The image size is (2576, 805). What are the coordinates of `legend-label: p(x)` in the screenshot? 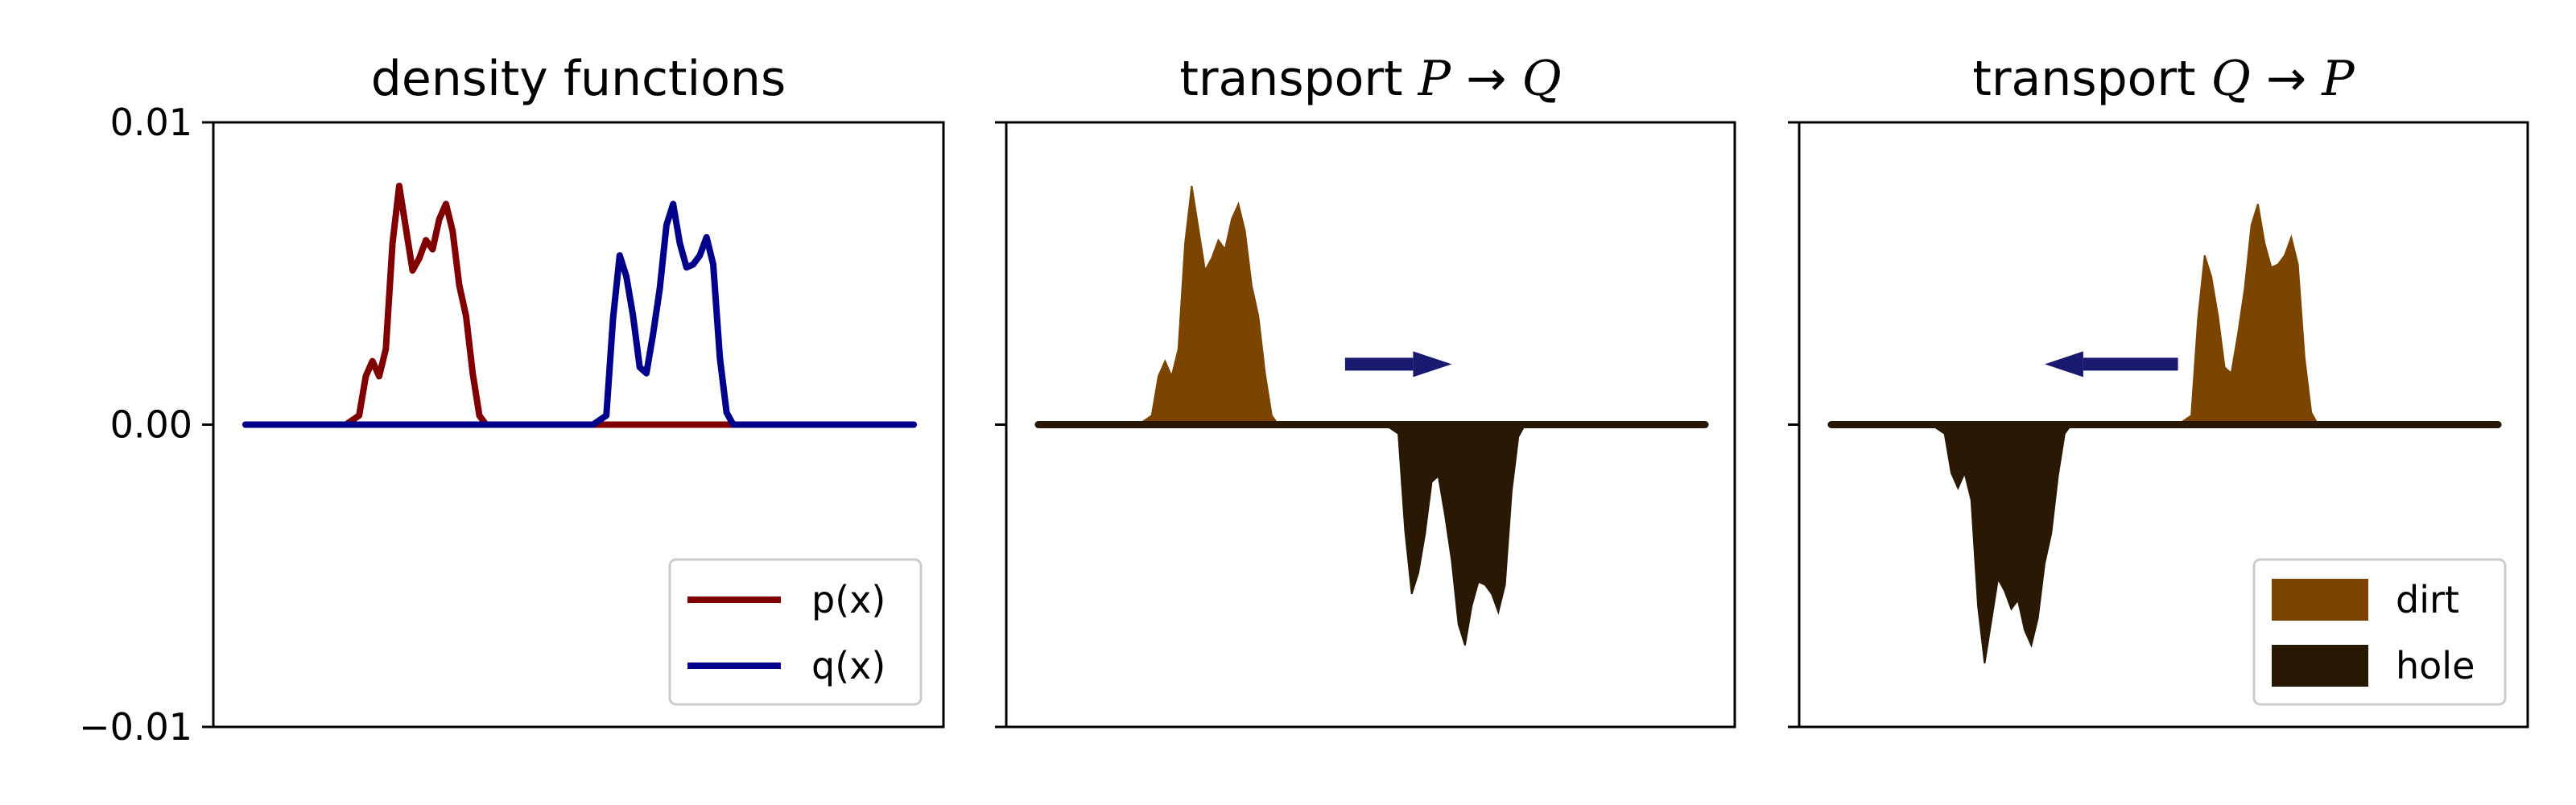 It's located at (848, 599).